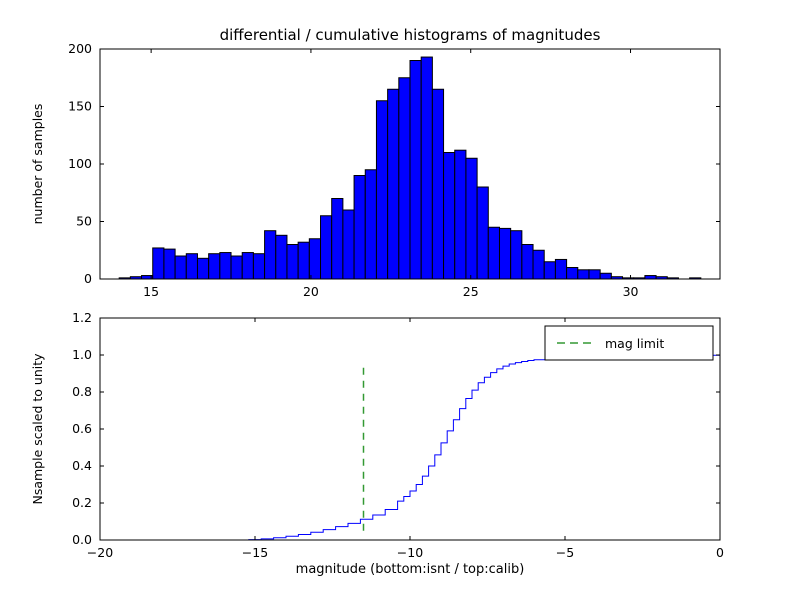 The width and height of the screenshot is (800, 600). I want to click on x-tick-label: −20, so click(100, 552).